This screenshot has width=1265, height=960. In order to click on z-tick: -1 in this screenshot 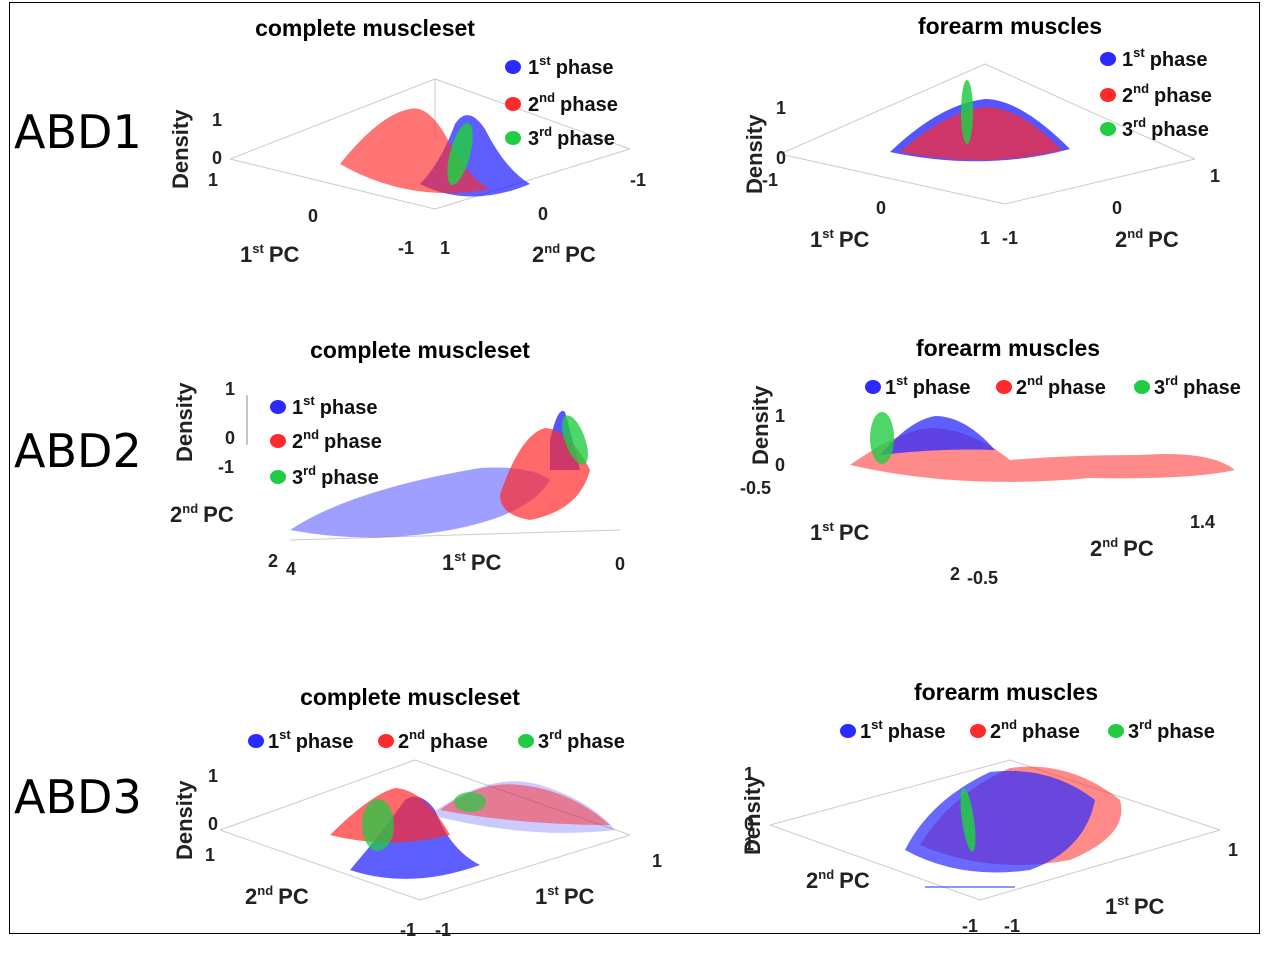, I will do `click(226, 467)`.